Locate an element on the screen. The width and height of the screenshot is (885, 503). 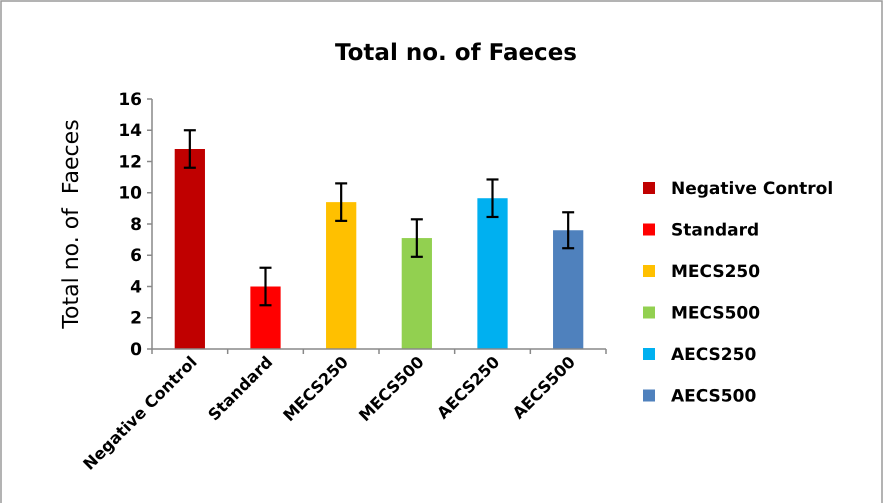
y-tick-label: 8 is located at coordinates (136, 224).